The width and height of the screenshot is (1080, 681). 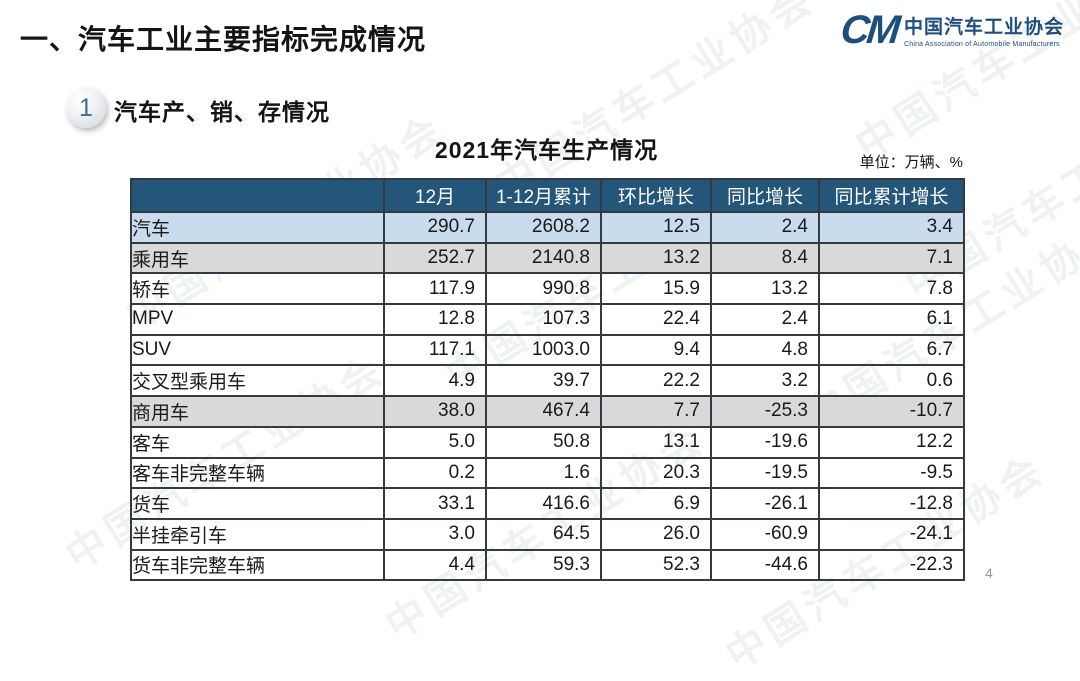 I want to click on cell-value: 15.9, so click(x=656, y=289).